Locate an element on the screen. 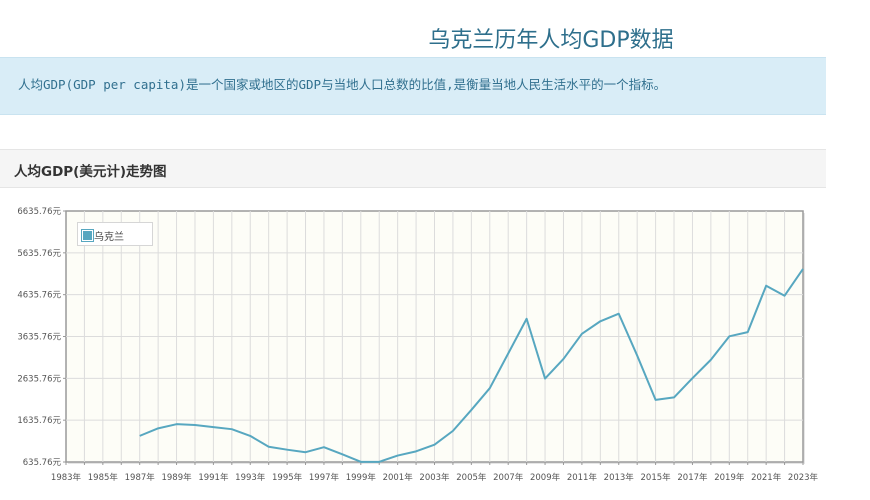 The height and width of the screenshot is (500, 870). x-tick-label: 1987年 is located at coordinates (140, 477).